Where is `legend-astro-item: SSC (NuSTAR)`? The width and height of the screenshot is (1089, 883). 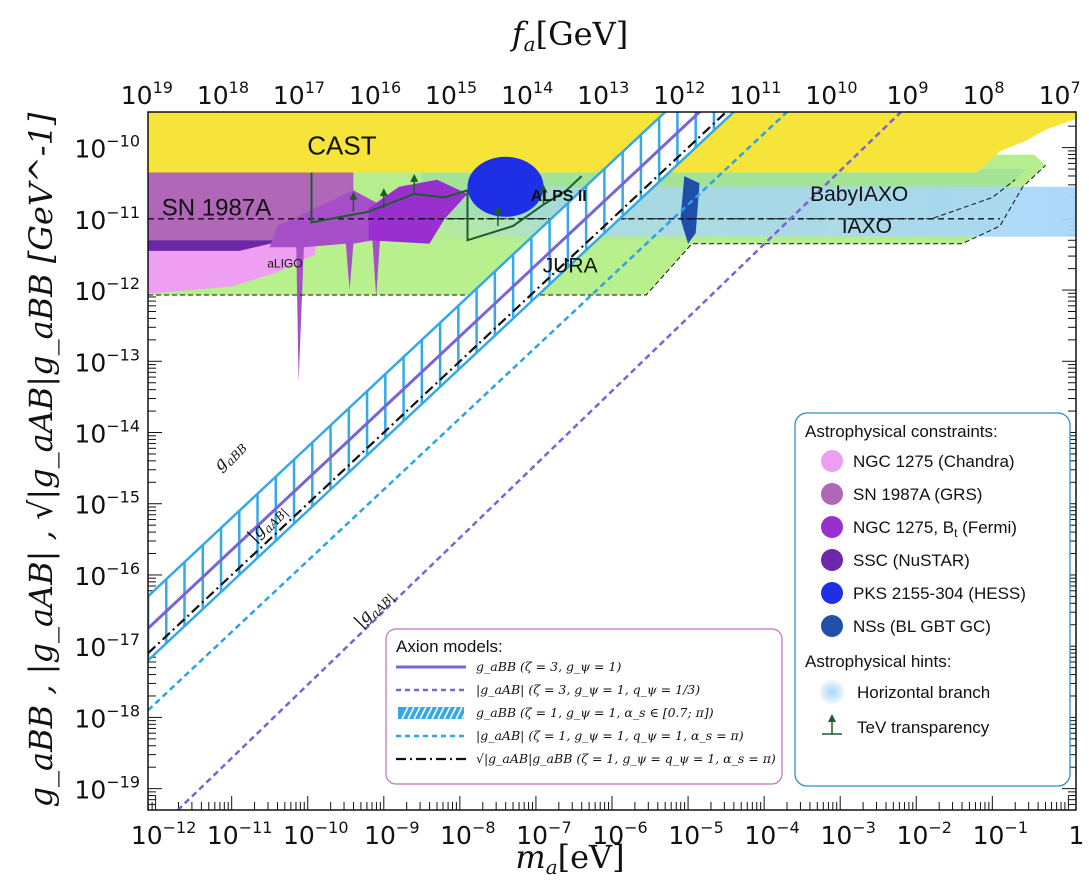 legend-astro-item: SSC (NuSTAR) is located at coordinates (911, 560).